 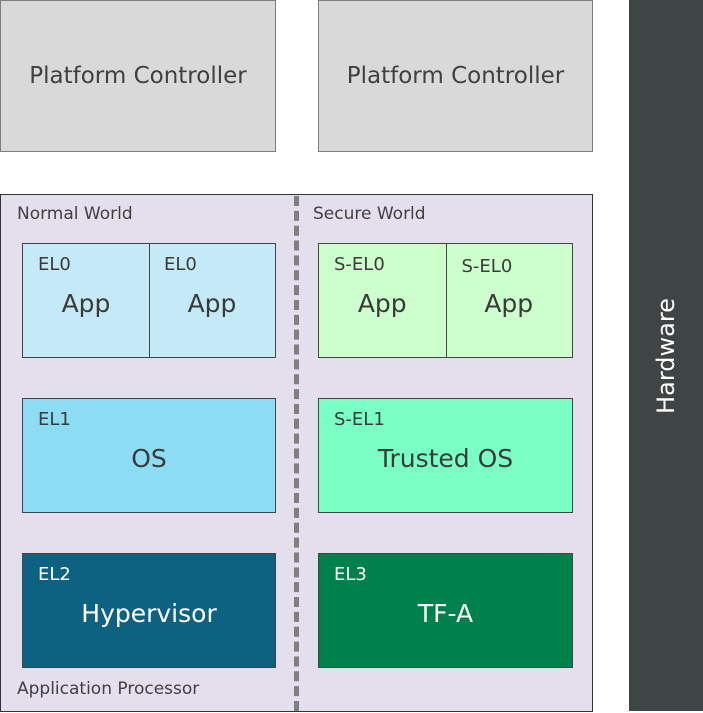 I want to click on hardware-label: Hardware, so click(x=666, y=355).